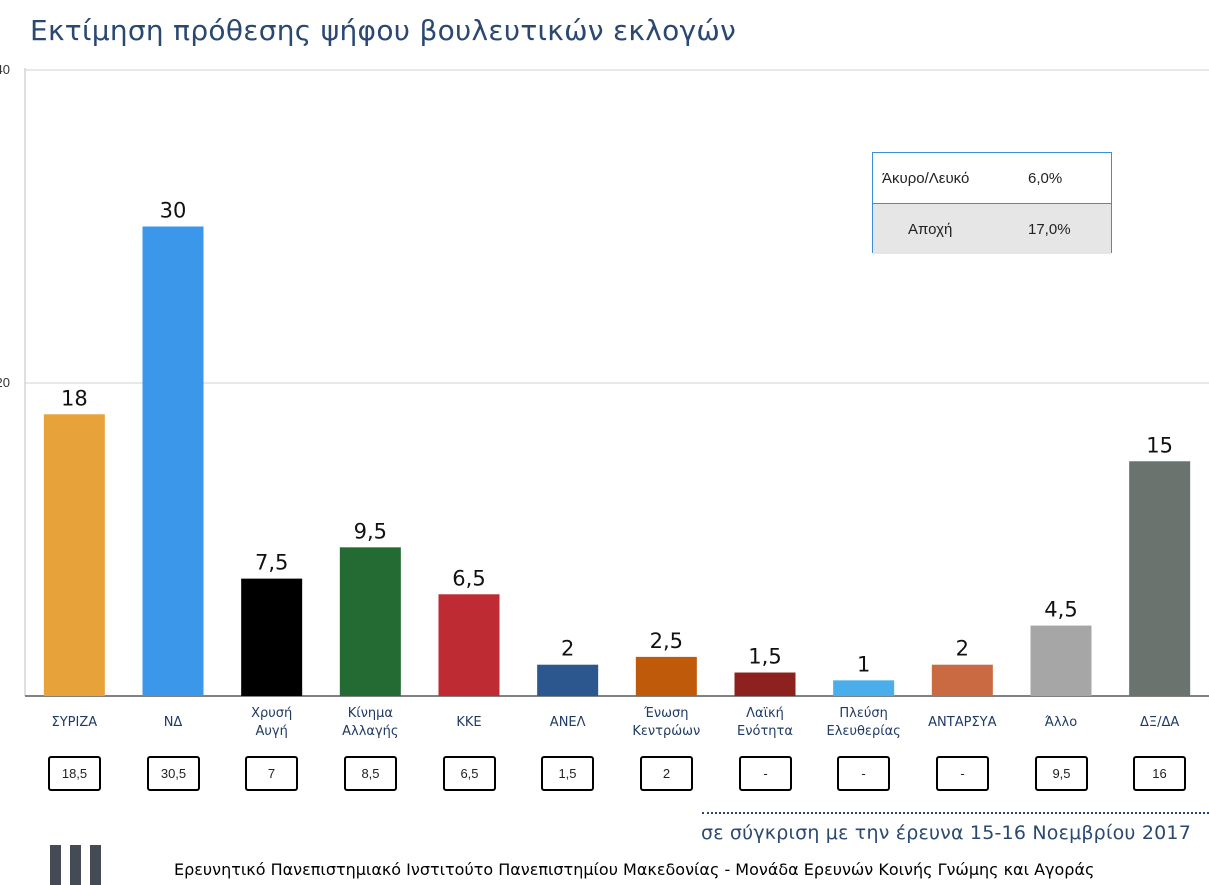 This screenshot has height=885, width=1209. Describe the element at coordinates (1061, 722) in the screenshot. I see `category-label: Άλλο` at that location.